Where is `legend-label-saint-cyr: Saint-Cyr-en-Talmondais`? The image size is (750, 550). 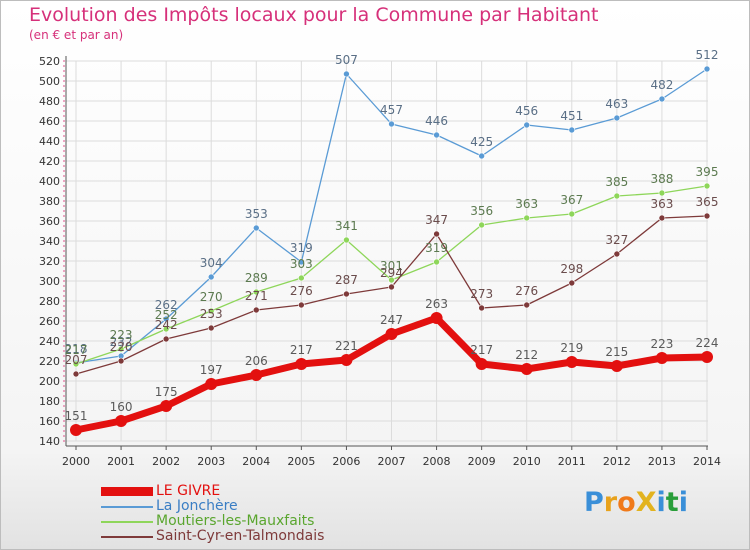 legend-label-saint-cyr: Saint-Cyr-en-Talmondais is located at coordinates (240, 536).